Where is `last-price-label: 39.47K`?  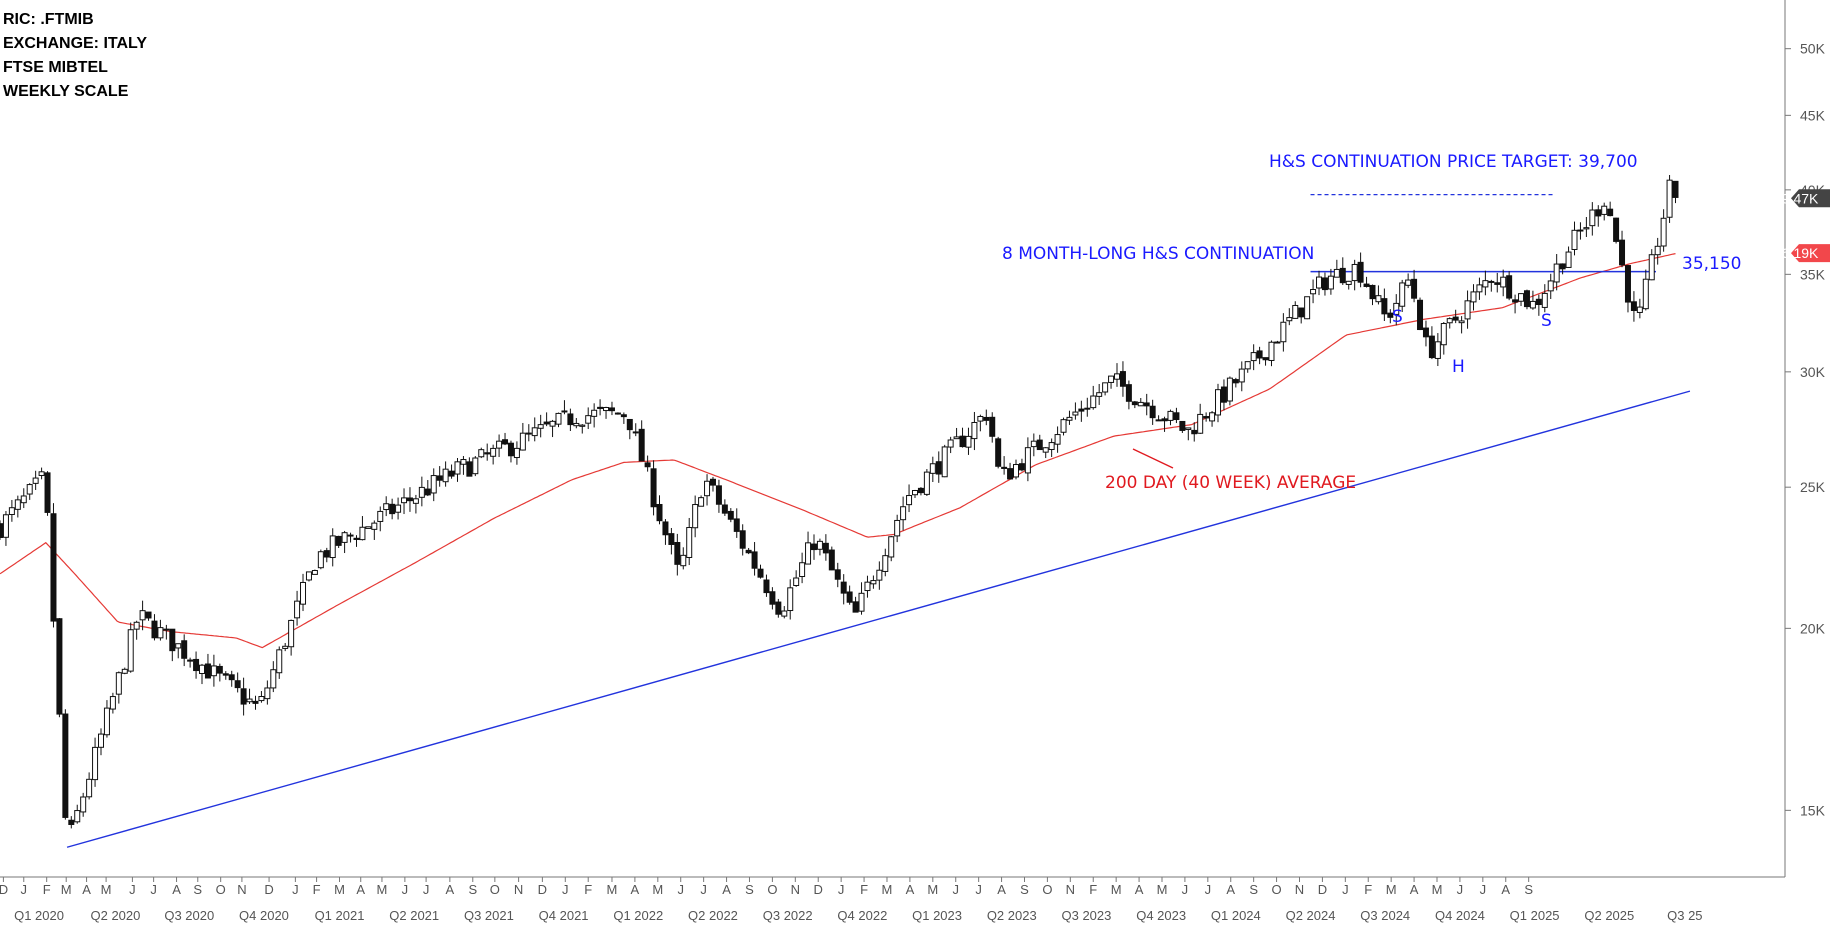 last-price-label: 39.47K is located at coordinates (1796, 198).